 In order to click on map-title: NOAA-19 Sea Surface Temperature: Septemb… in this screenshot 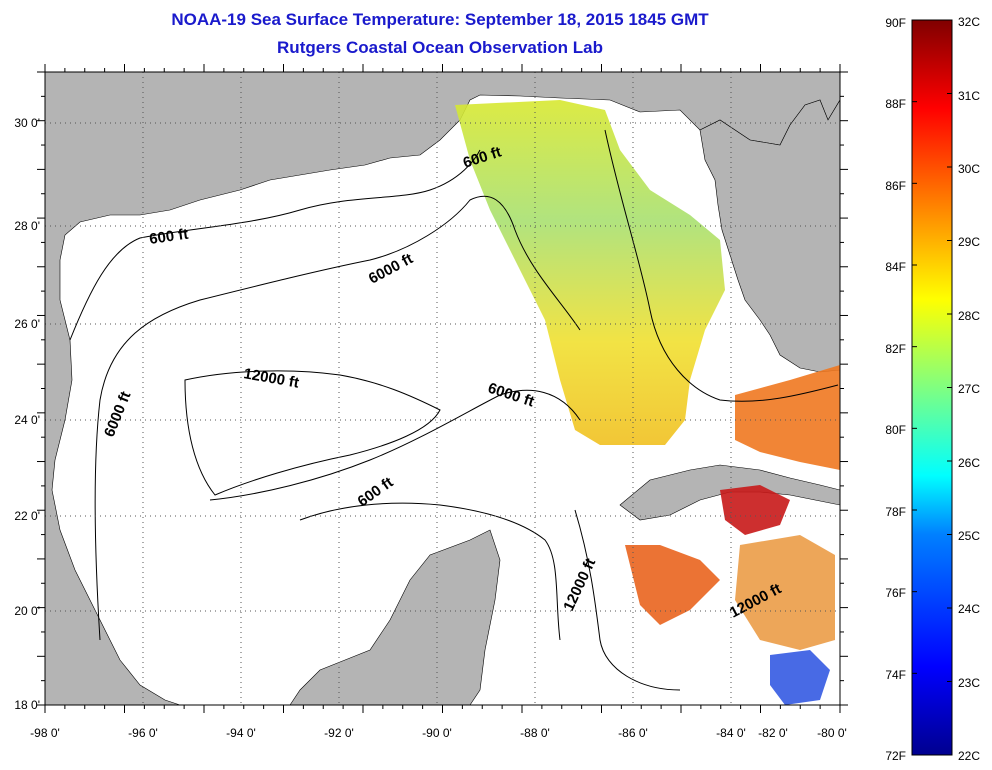, I will do `click(440, 19)`.